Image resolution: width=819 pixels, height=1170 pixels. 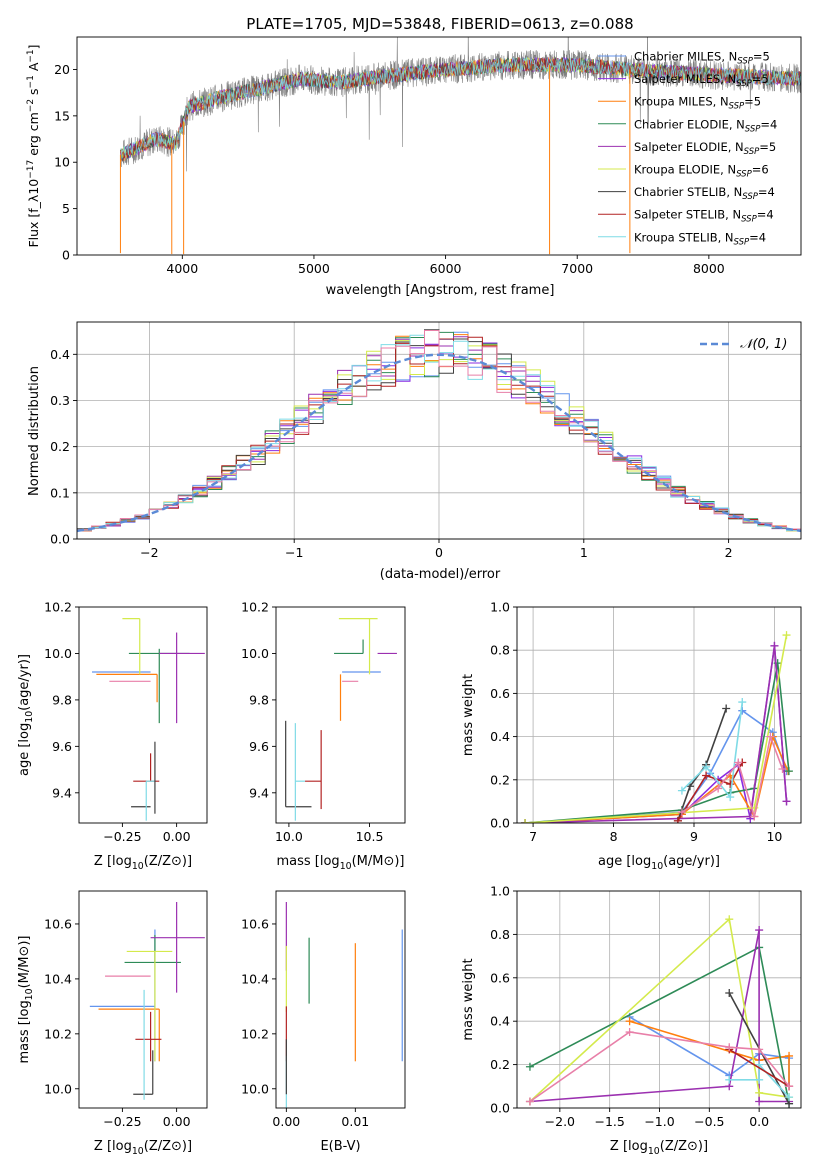 What do you see at coordinates (259, 792) in the screenshot?
I see `y-tick-label: 9.4` at bounding box center [259, 792].